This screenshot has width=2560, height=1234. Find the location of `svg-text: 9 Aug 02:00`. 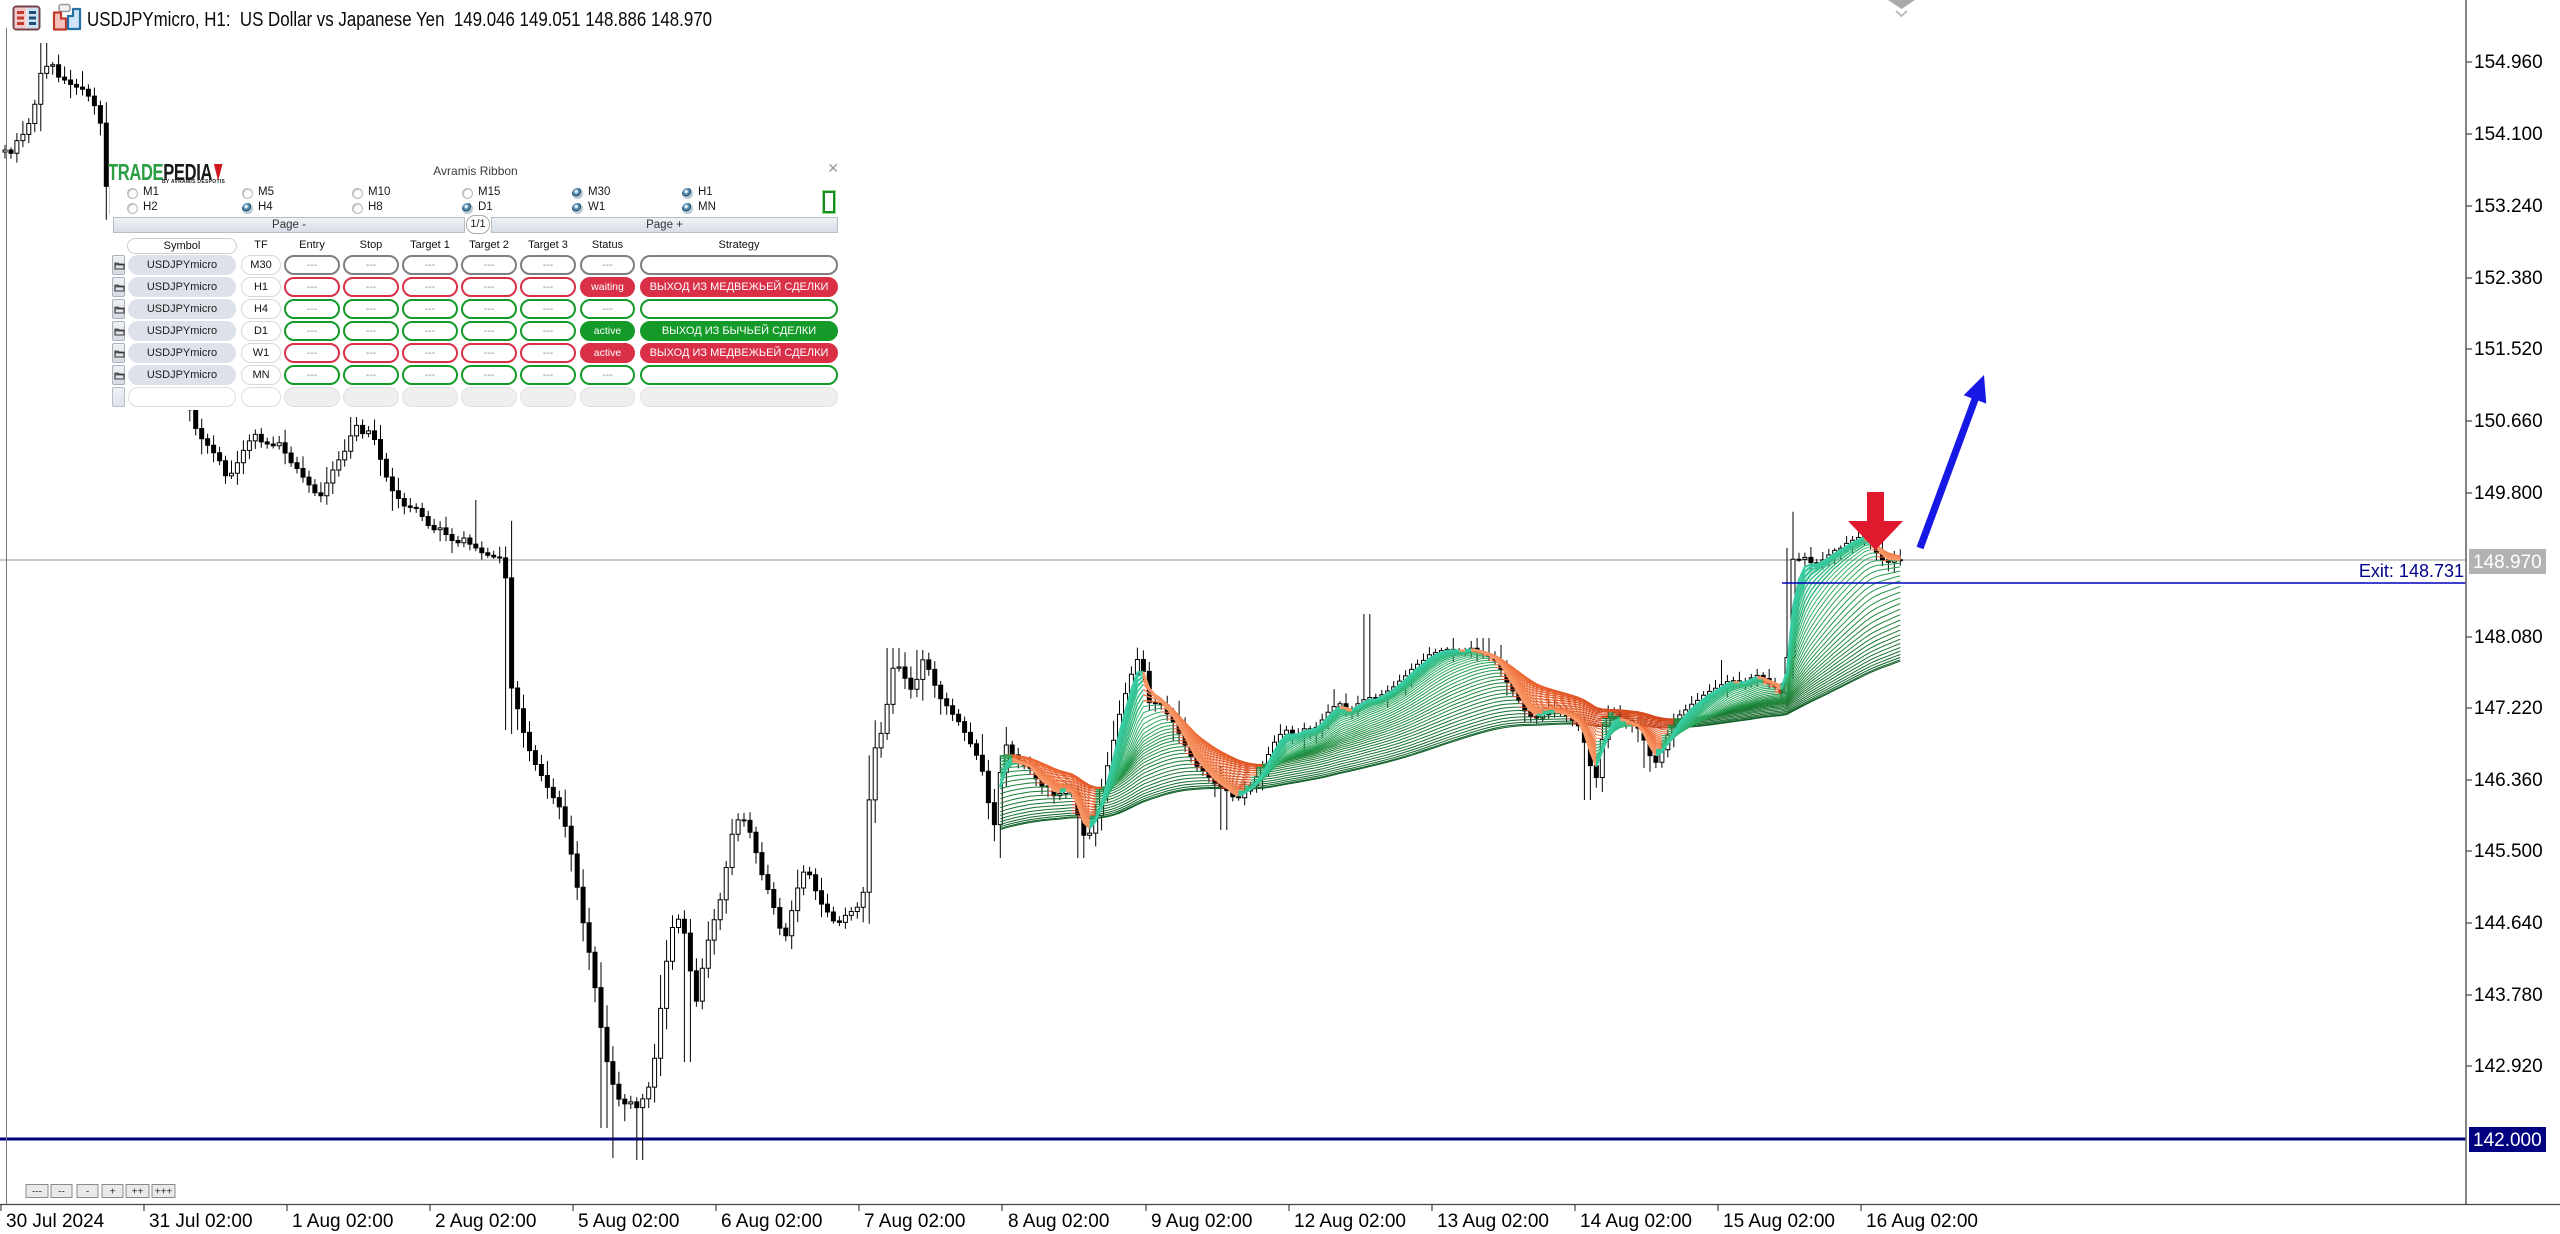

svg-text: 9 Aug 02:00 is located at coordinates (1201, 1221).